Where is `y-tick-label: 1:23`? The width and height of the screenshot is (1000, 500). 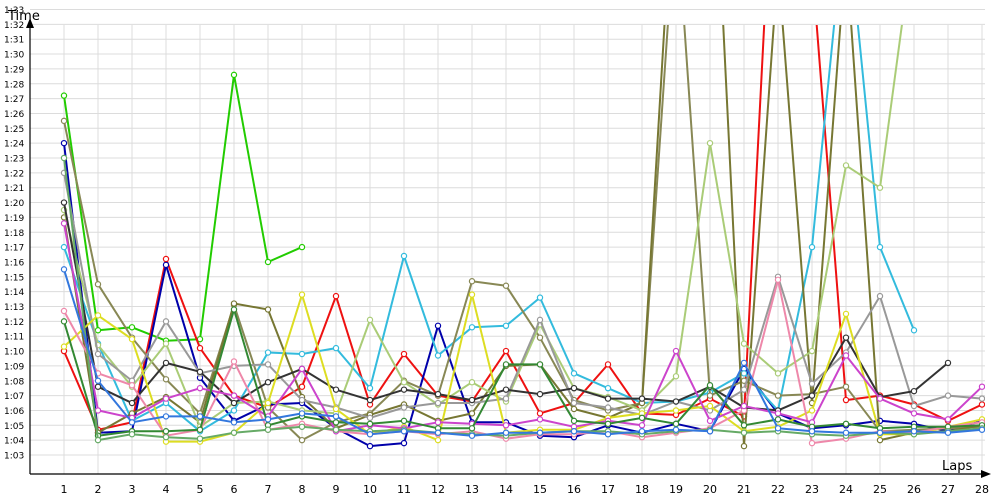 y-tick-label: 1:23 is located at coordinates (14, 160).